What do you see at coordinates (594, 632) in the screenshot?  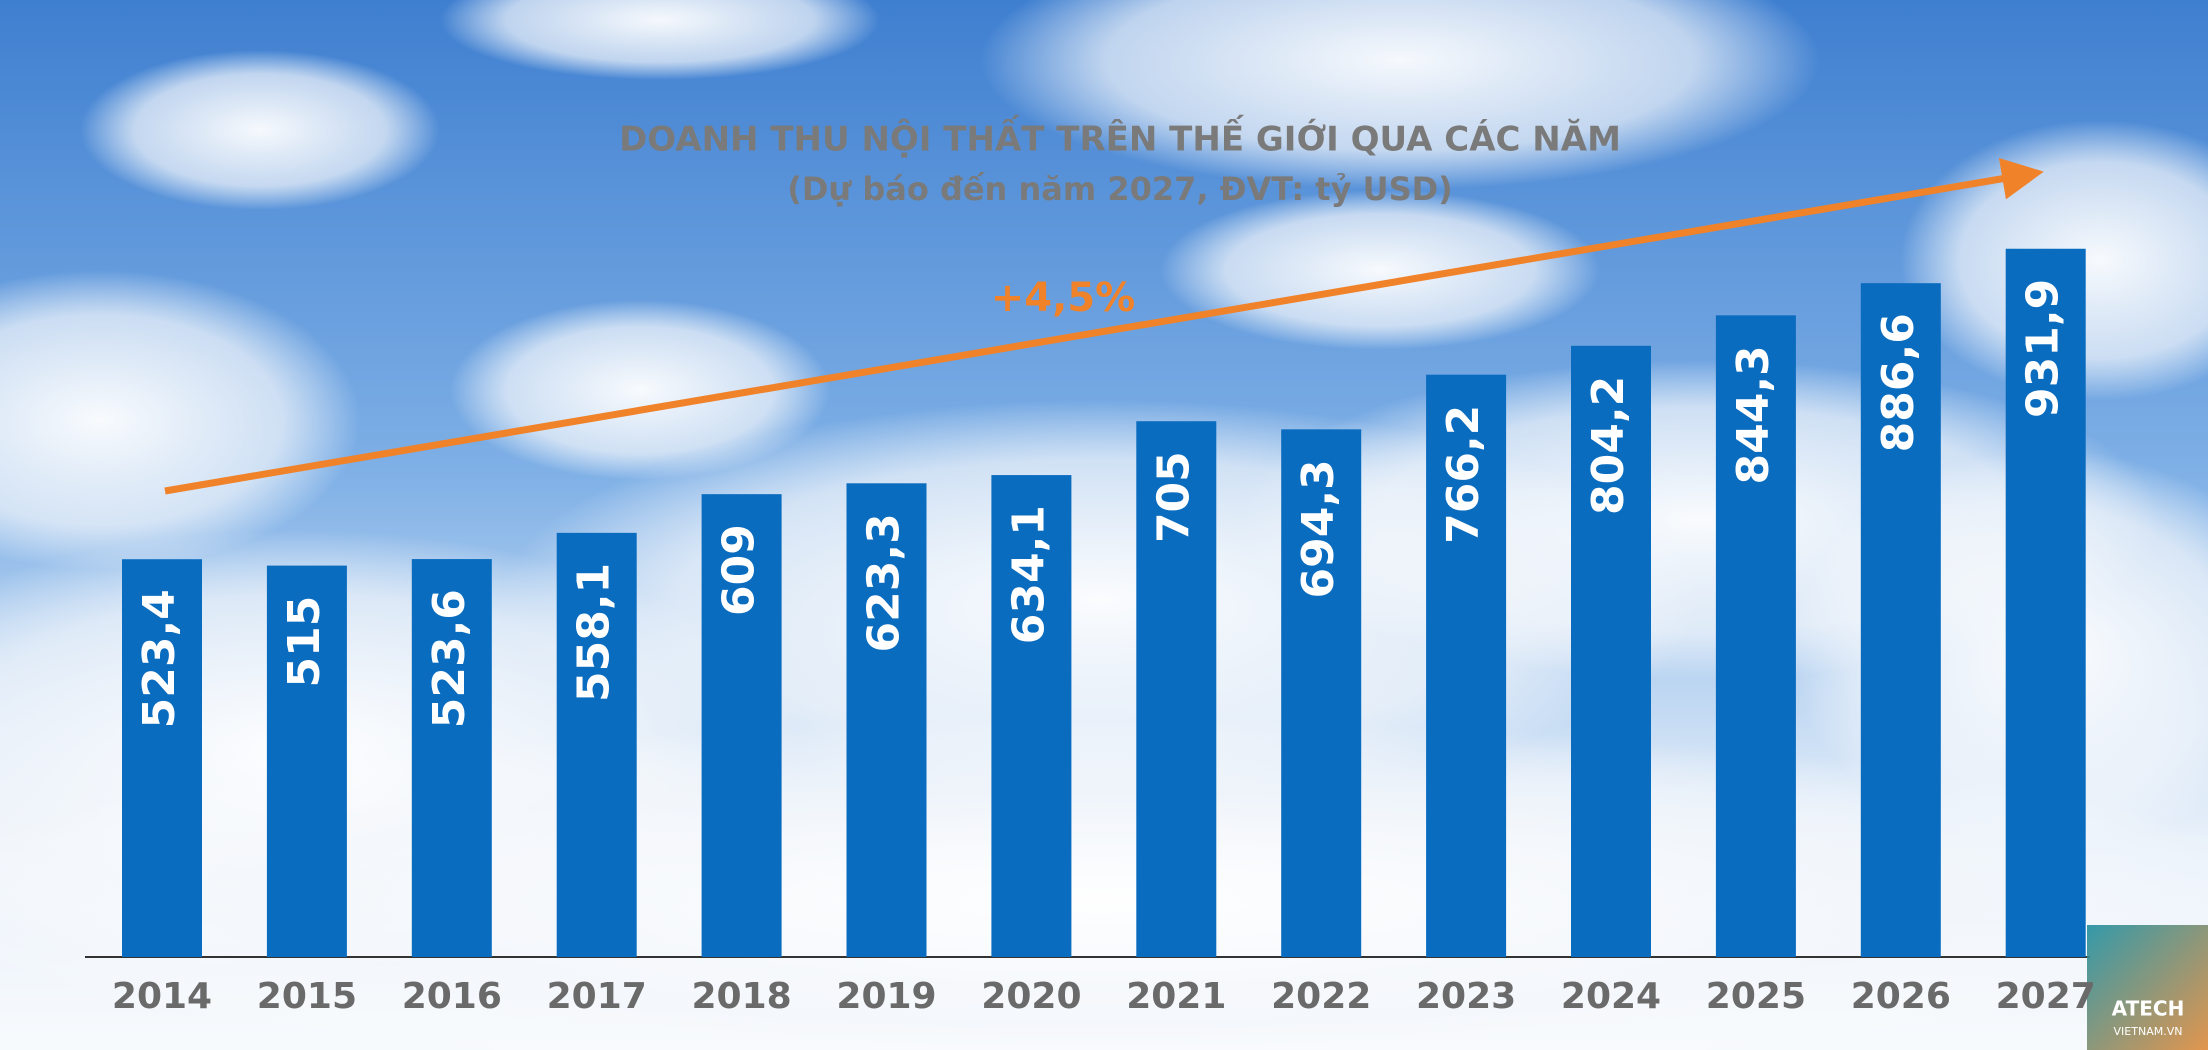 I see `value-label: 558,1` at bounding box center [594, 632].